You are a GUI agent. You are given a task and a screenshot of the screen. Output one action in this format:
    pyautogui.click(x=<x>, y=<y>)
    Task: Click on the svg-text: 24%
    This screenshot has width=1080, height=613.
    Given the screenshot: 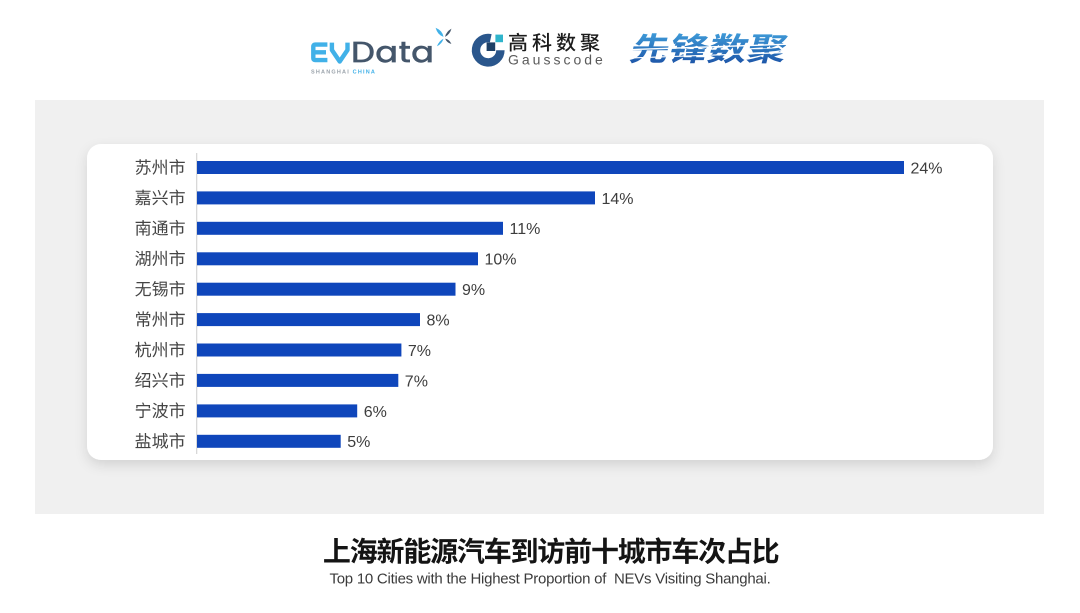 What is the action you would take?
    pyautogui.click(x=927, y=168)
    